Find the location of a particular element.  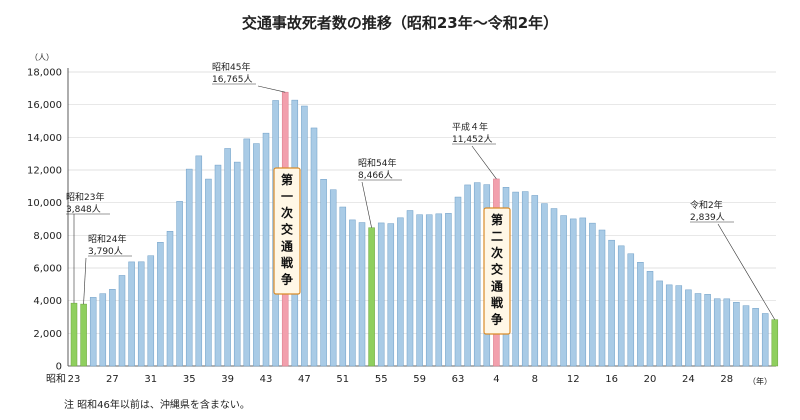

x-tick-label: 63 is located at coordinates (458, 379).